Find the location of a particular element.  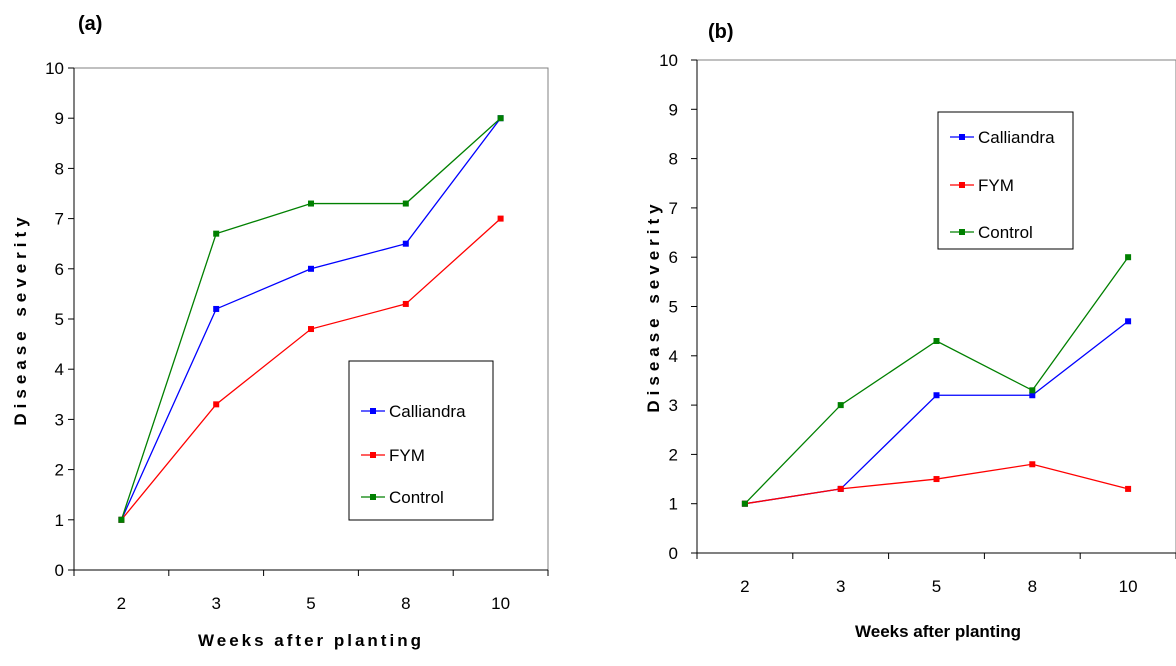

legend-box is located at coordinates (421, 440).